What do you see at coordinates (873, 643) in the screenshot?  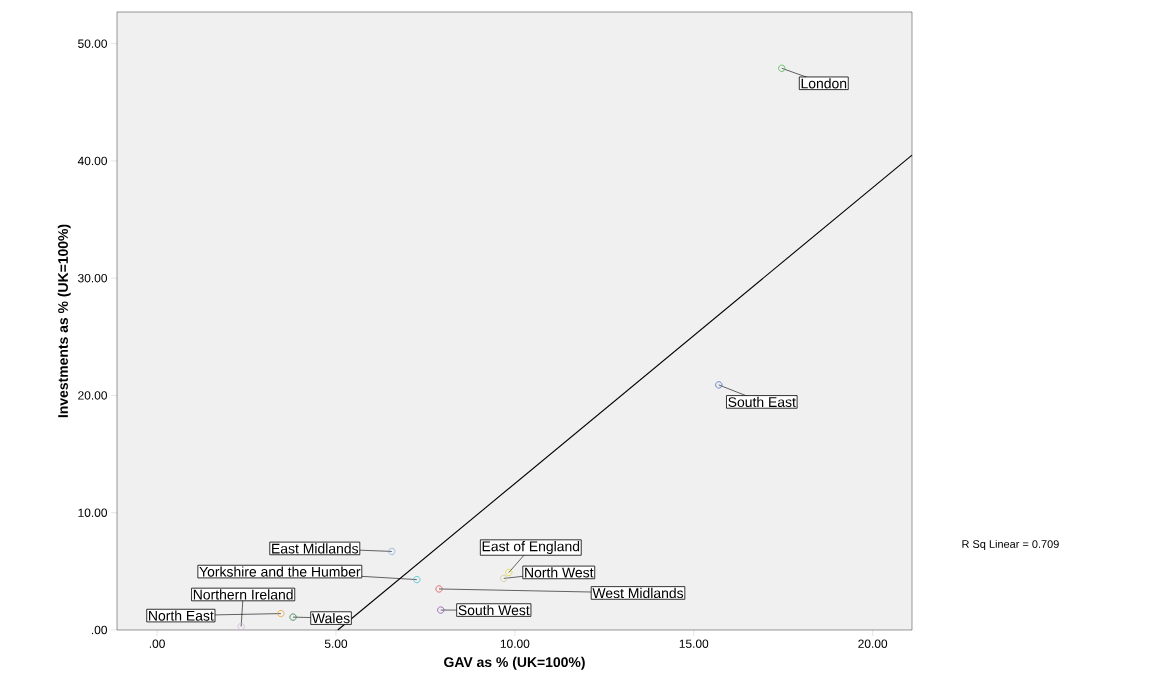 I see `x-tick-label: 20.00` at bounding box center [873, 643].